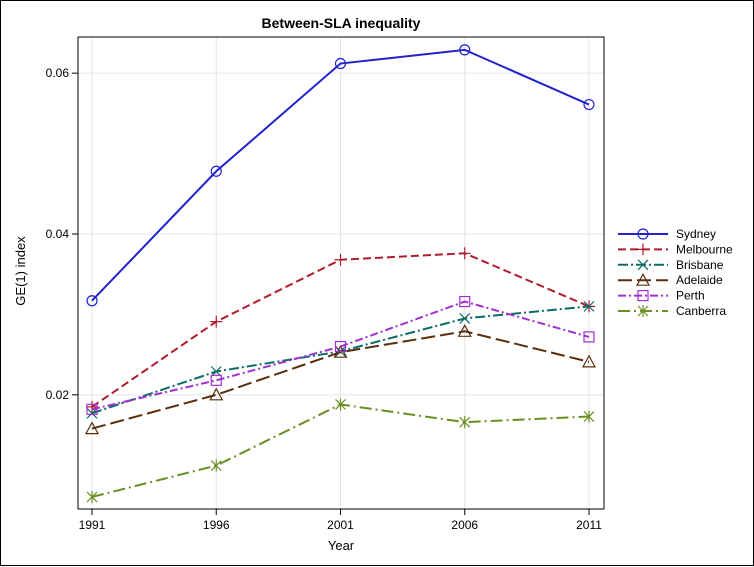 The width and height of the screenshot is (754, 567). I want to click on legend-item-brisbane: Brisbane, so click(671, 265).